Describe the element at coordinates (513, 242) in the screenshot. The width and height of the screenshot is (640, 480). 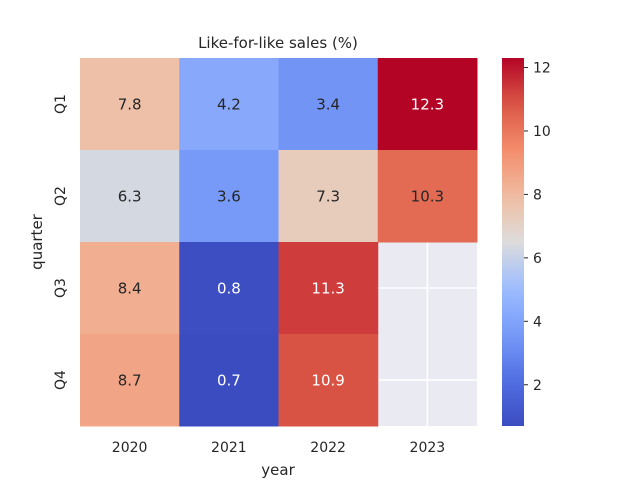
I see `colorbar` at that location.